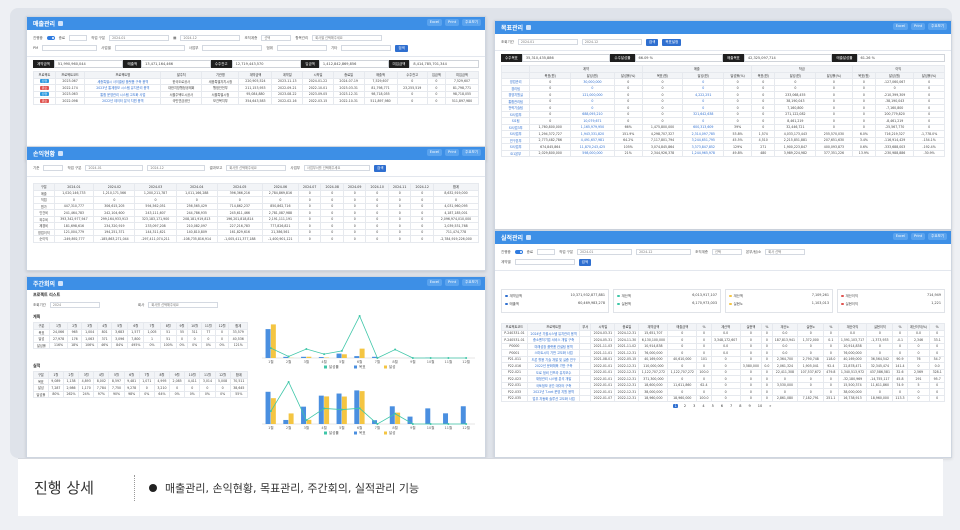 The image size is (960, 530). I want to click on table-cell: 2022년 T-net 운영 지원 용역, so click(553, 392).